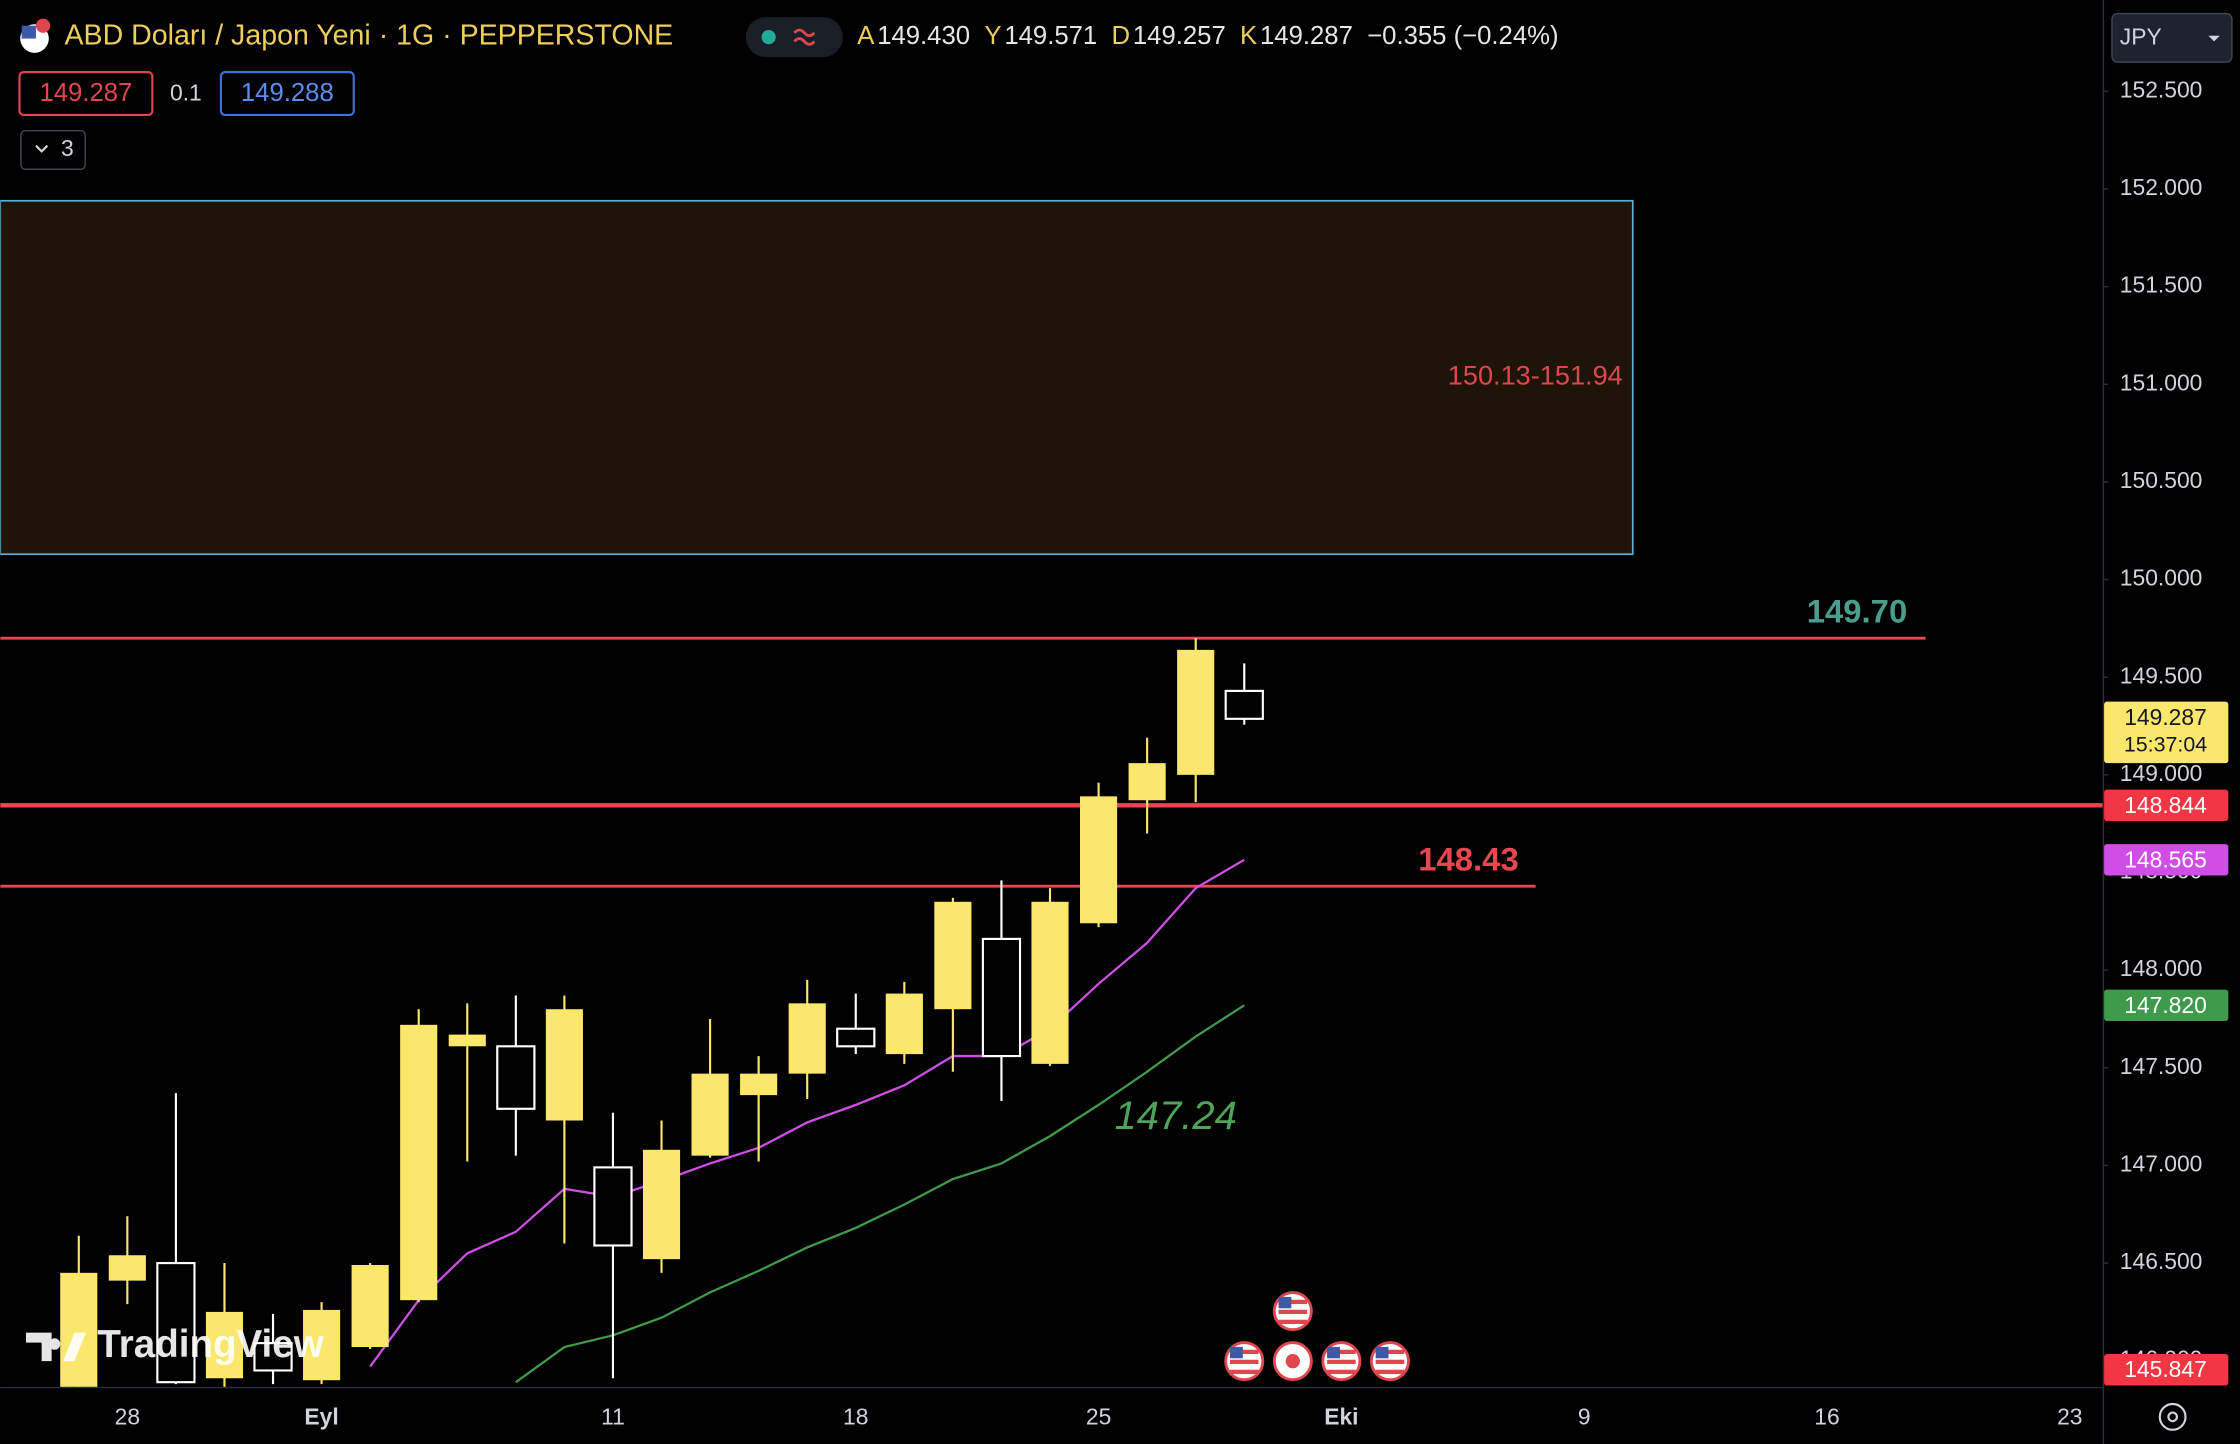 This screenshot has height=1444, width=2240. I want to click on indicators-count: 3, so click(67, 148).